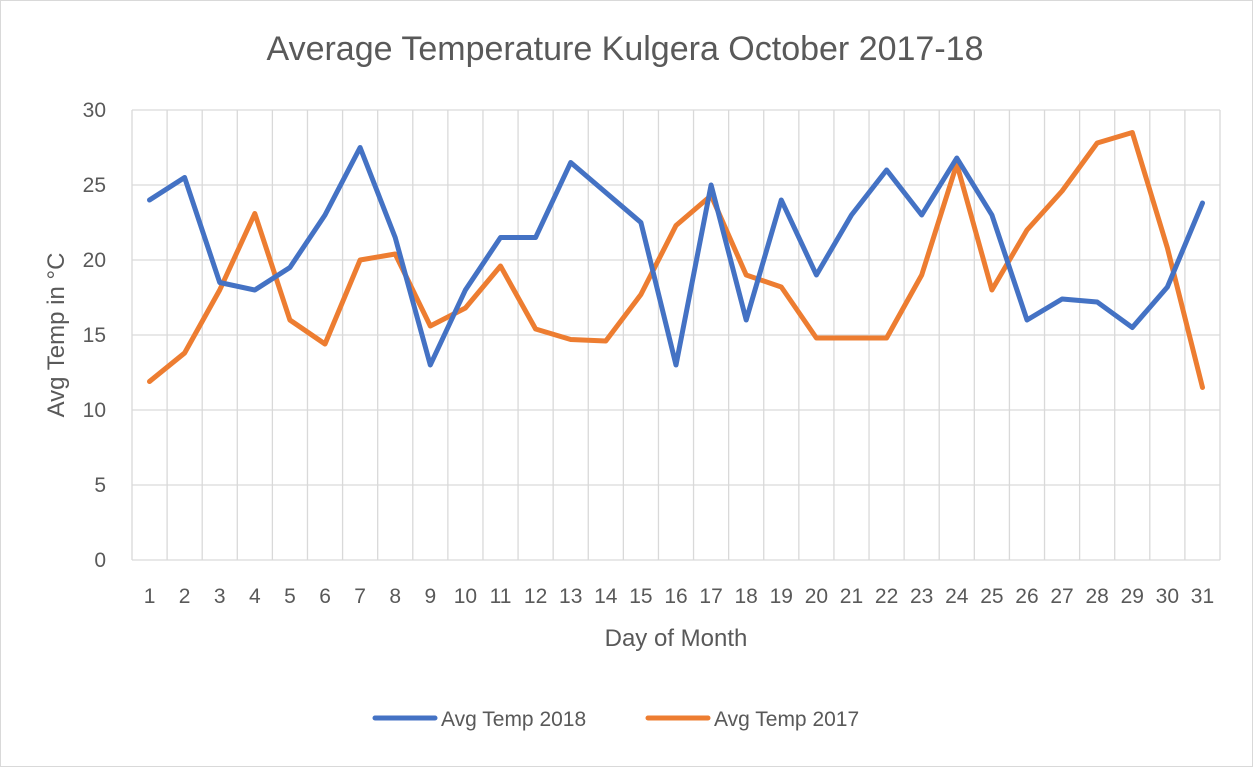 This screenshot has width=1253, height=767. I want to click on y-tick-label: 5, so click(100, 485).